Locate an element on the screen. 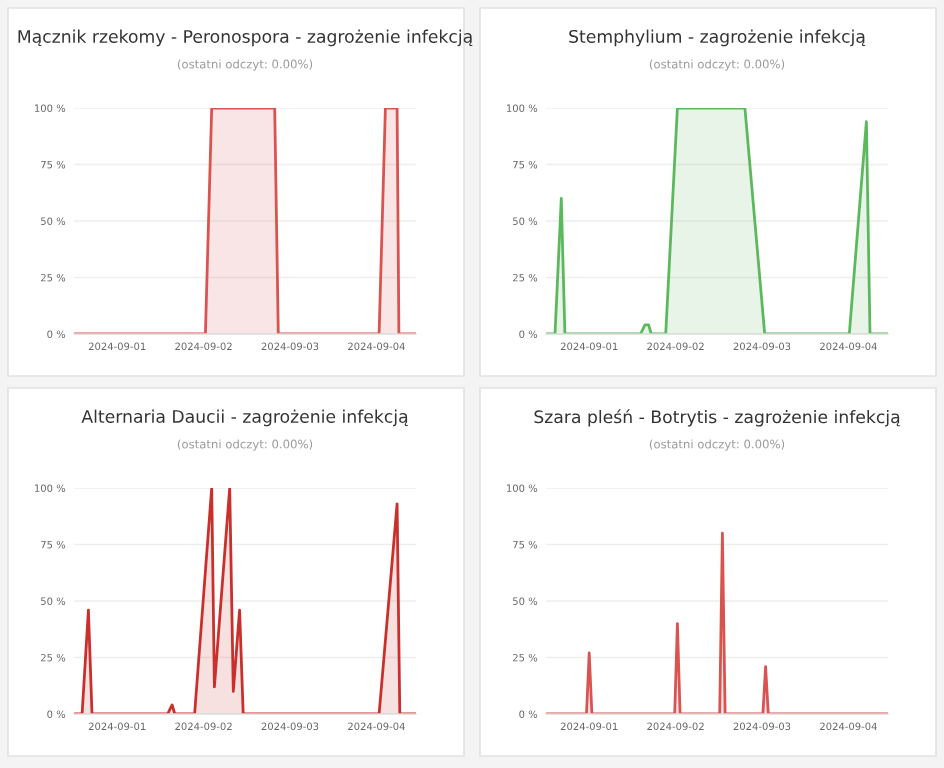 This screenshot has height=768, width=944. chart-title: Stemphylium - zagrożenie infekcją is located at coordinates (717, 38).